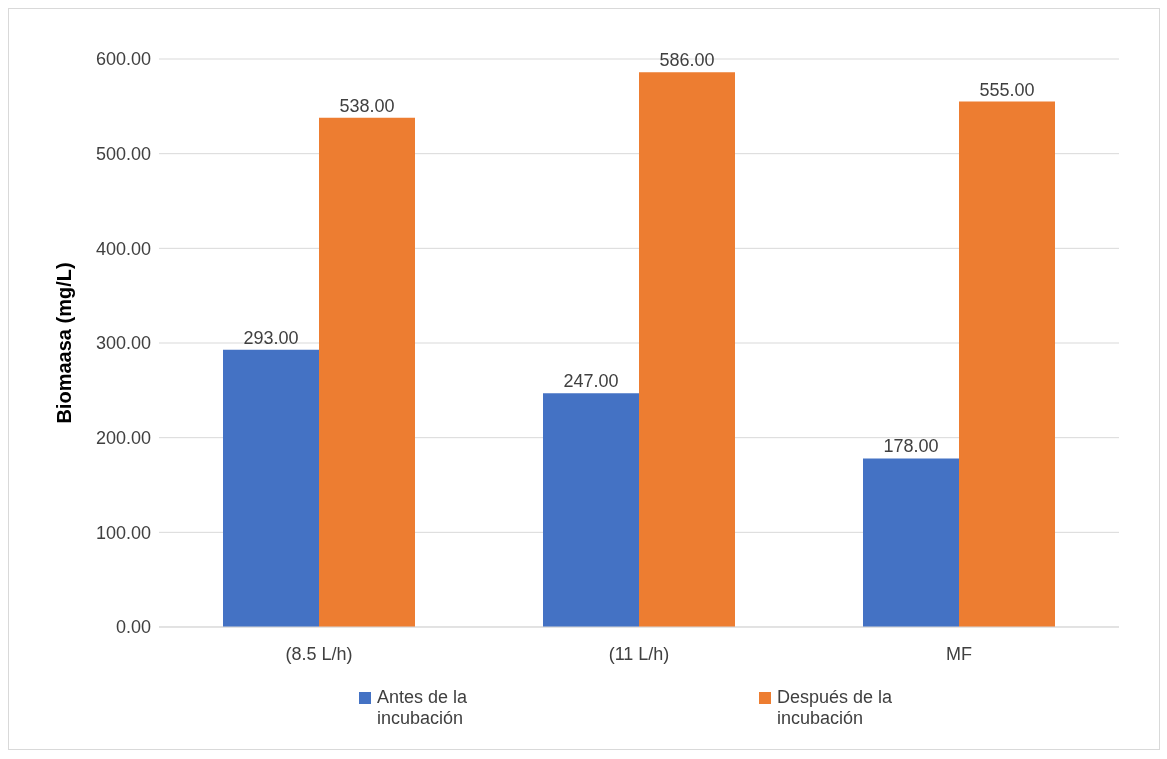 The height and width of the screenshot is (759, 1167). What do you see at coordinates (123, 248) in the screenshot?
I see `y-tick-label: 400.00` at bounding box center [123, 248].